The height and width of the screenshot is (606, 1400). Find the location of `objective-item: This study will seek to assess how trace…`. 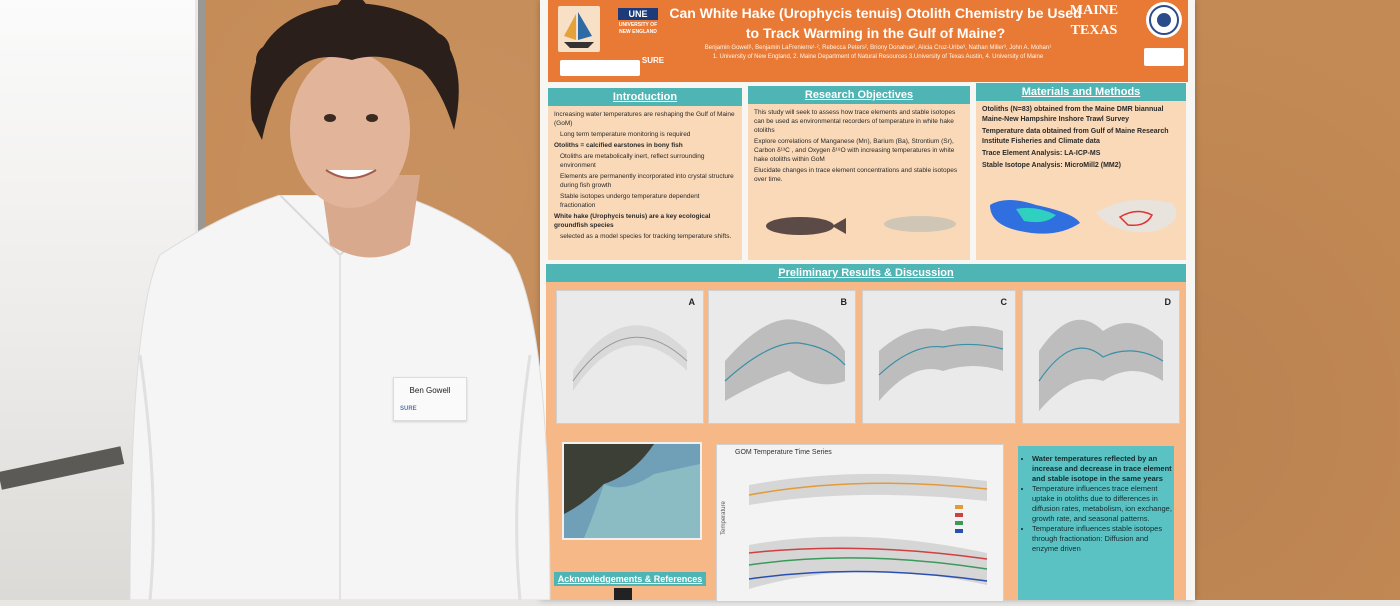

objective-item: This study will seek to assess how trace… is located at coordinates (855, 121).